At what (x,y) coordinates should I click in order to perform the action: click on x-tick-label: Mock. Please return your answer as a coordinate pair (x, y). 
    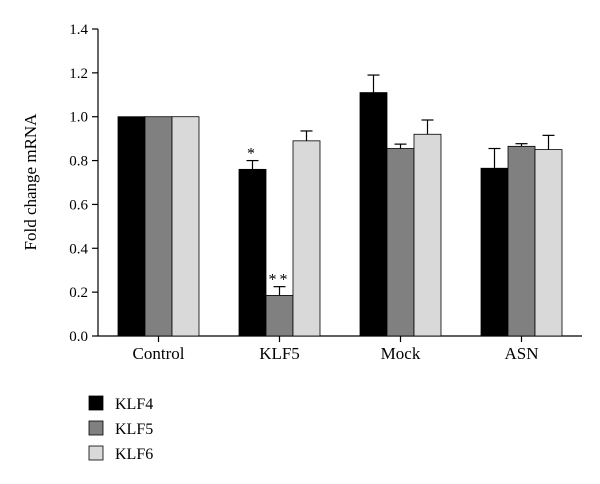
    Looking at the image, I should click on (401, 353).